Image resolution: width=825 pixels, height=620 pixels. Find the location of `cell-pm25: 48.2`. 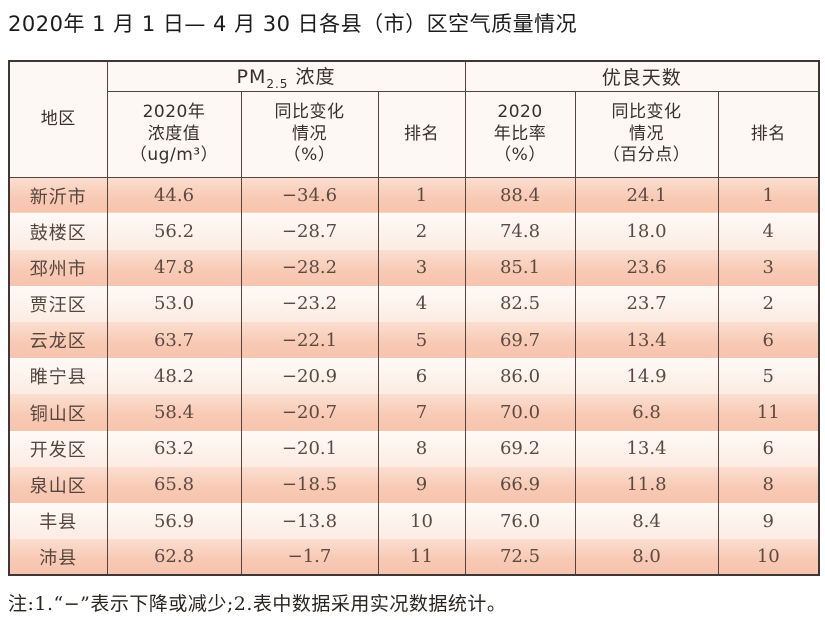

cell-pm25: 48.2 is located at coordinates (174, 376).